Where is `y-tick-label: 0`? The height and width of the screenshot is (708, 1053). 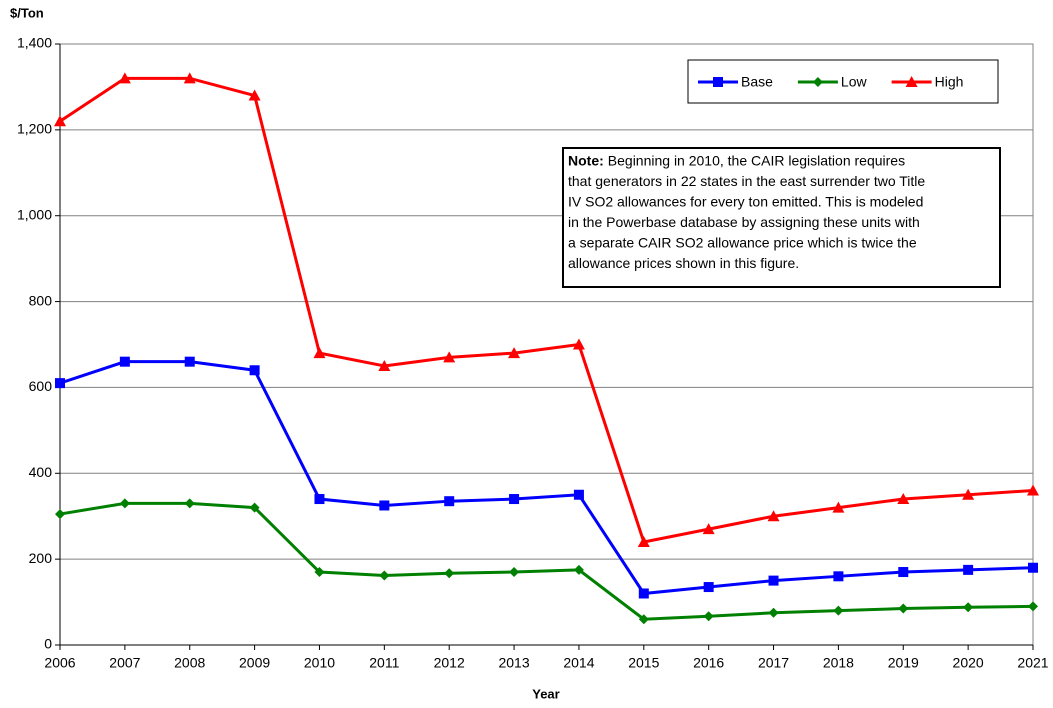 y-tick-label: 0 is located at coordinates (48, 644).